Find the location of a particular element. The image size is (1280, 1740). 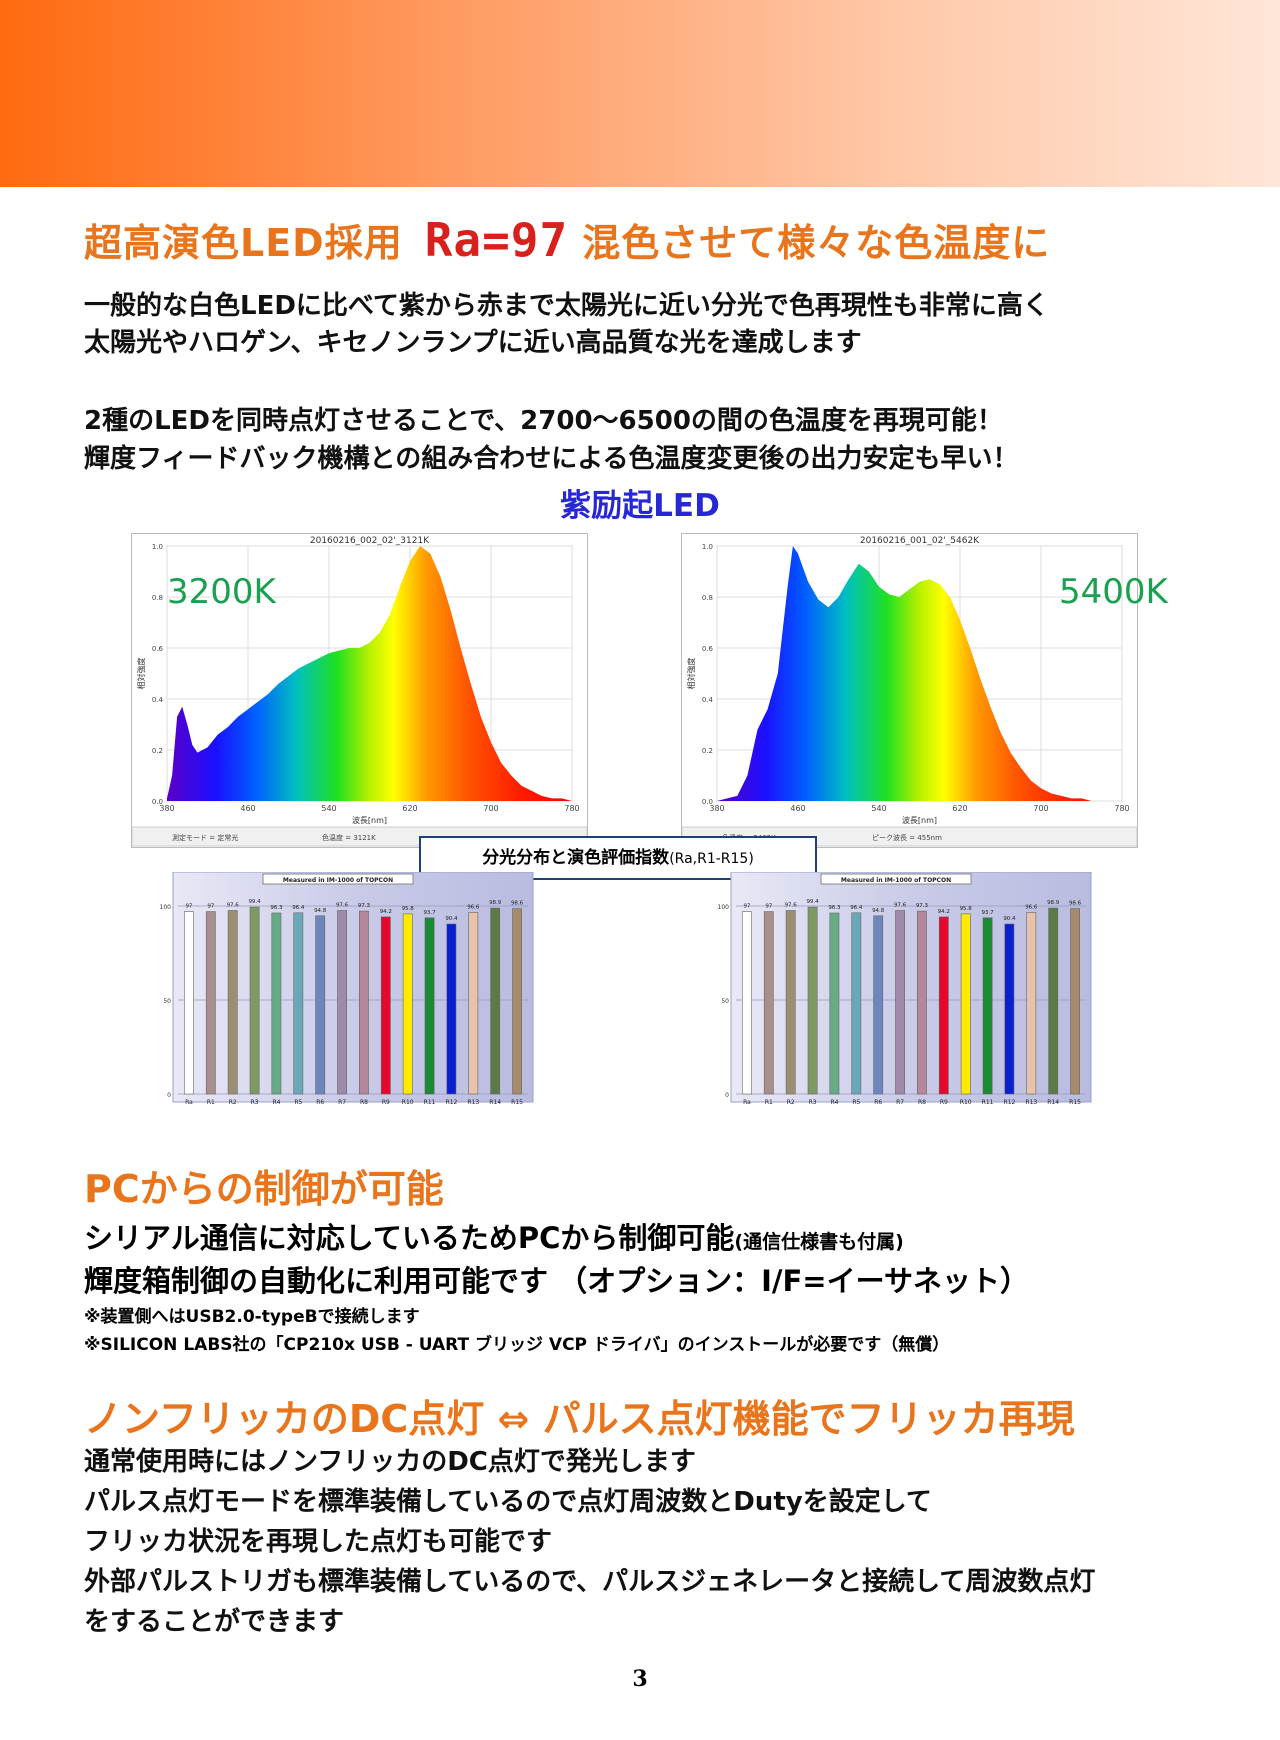

flicker-line-5: をすることができます is located at coordinates (214, 1622).